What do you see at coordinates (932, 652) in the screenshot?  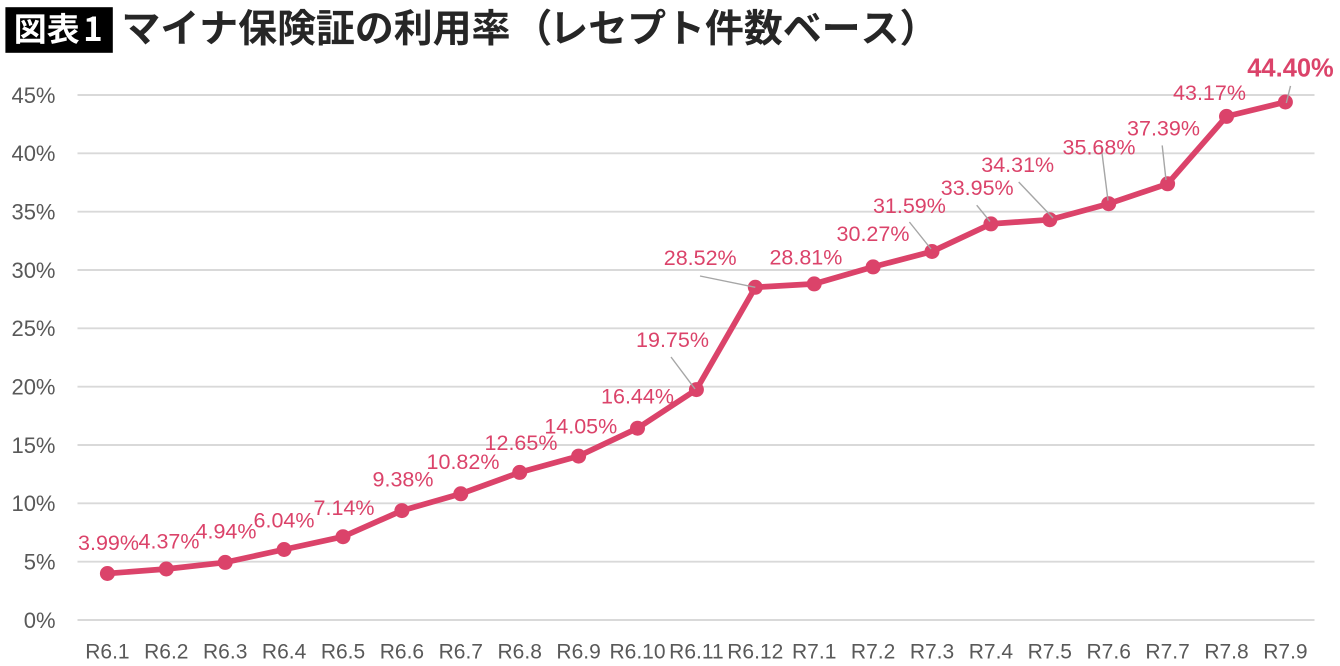 I see `svg-text: R7.3` at bounding box center [932, 652].